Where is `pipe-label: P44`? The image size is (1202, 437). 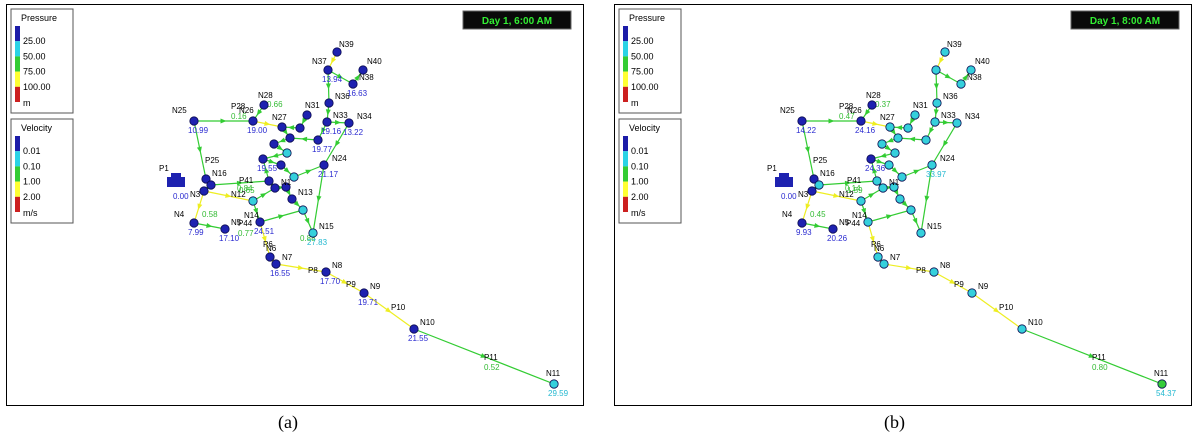
pipe-label: P44 is located at coordinates (245, 223).